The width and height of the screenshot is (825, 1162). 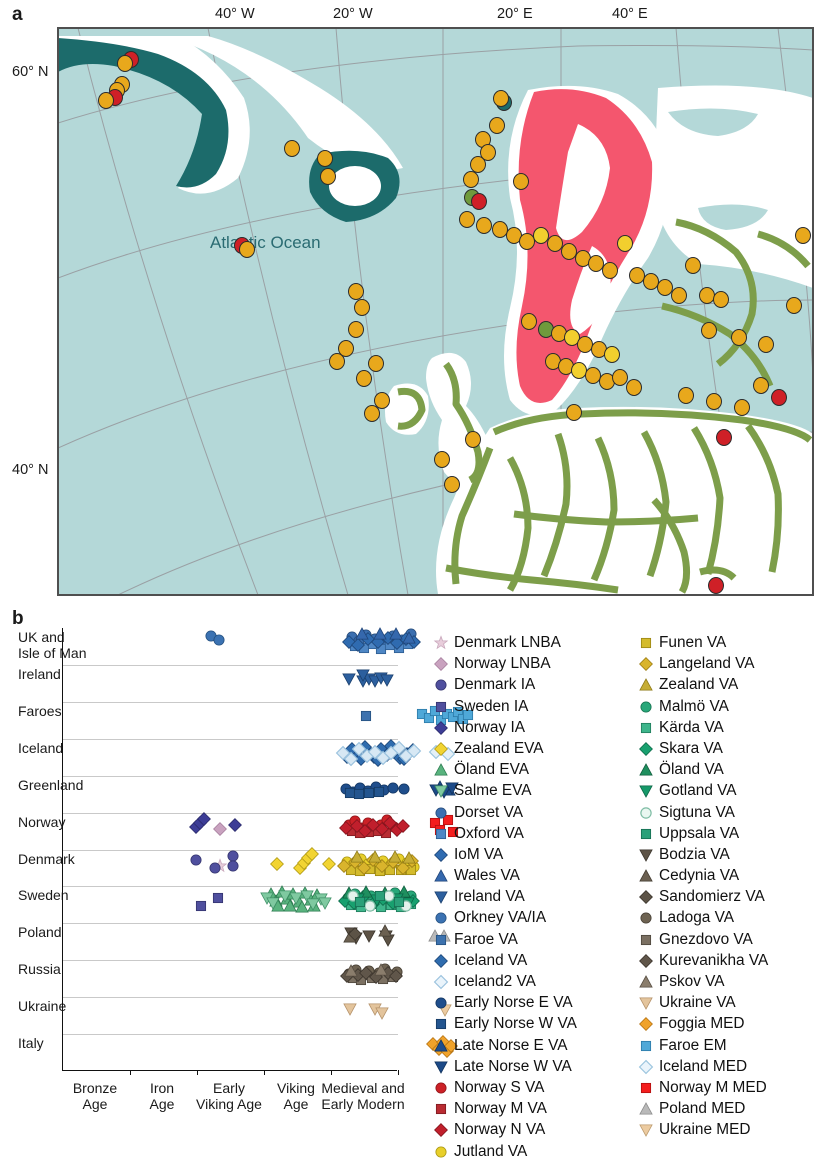 I want to click on row-label-line: Poland, so click(x=40, y=932).